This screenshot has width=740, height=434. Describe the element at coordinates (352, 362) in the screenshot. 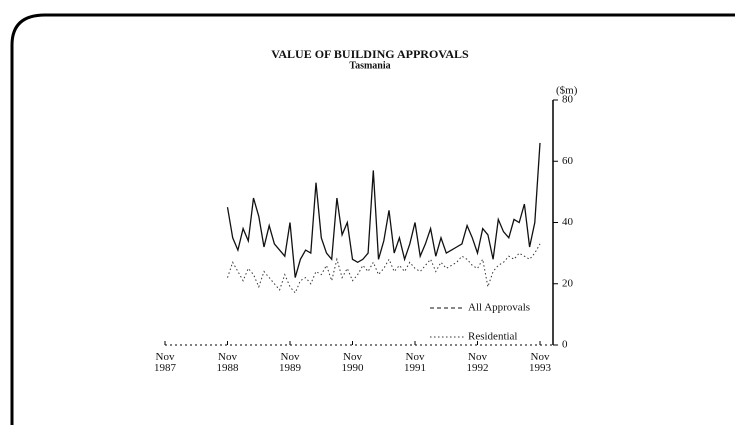

I see `x-tick-label: Nov 1990` at that location.